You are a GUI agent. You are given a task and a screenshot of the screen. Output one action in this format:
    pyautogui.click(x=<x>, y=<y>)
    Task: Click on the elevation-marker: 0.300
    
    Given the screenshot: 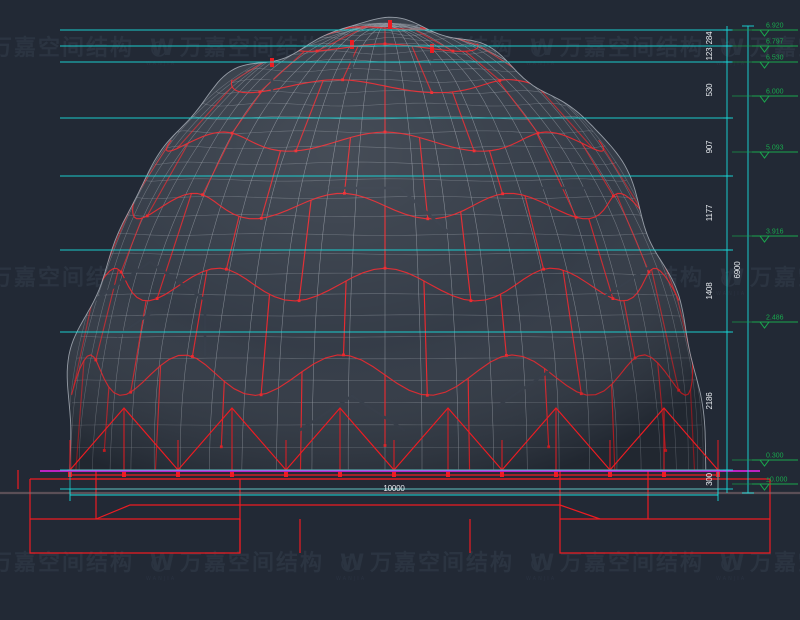 What is the action you would take?
    pyautogui.click(x=765, y=460)
    